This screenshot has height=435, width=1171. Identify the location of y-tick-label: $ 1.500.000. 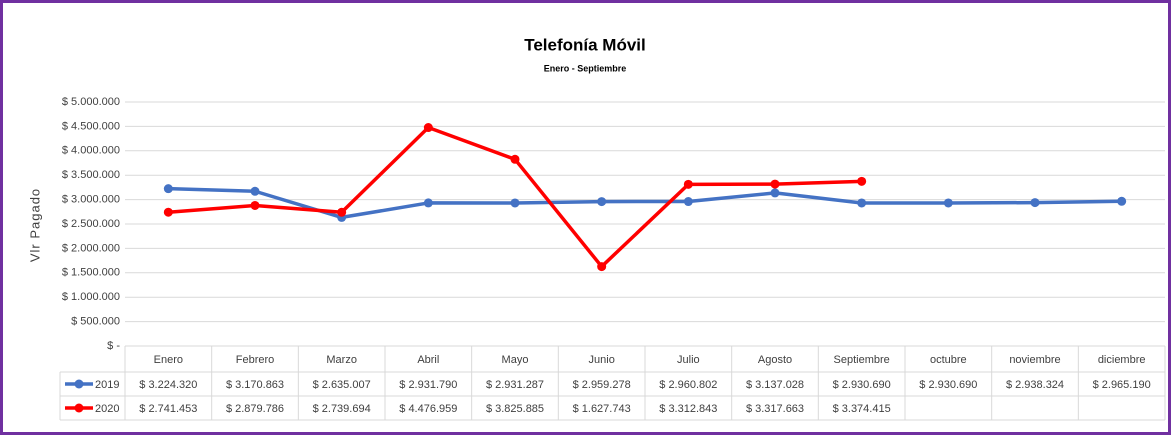
(91, 273).